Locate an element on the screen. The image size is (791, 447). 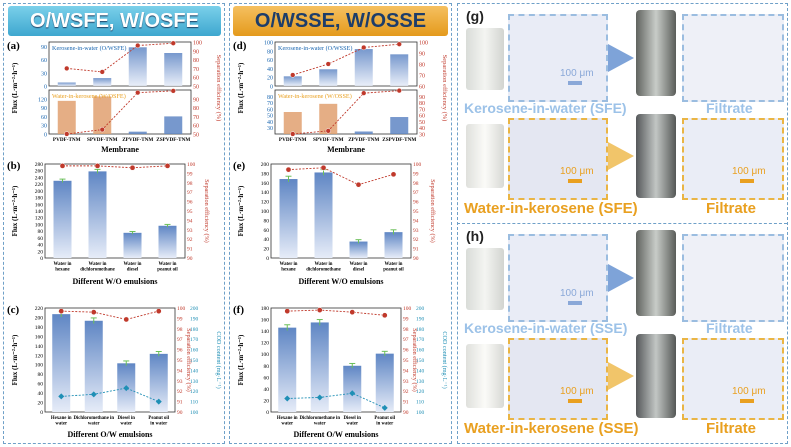
y-tick-label: 60 is located at coordinates (270, 61).